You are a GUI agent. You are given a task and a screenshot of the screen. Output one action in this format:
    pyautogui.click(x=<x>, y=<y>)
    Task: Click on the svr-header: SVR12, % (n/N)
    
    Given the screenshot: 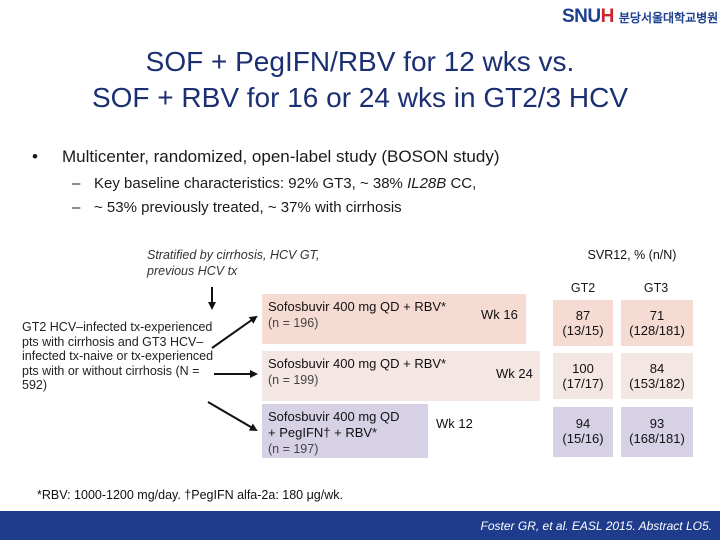 What is the action you would take?
    pyautogui.click(x=632, y=255)
    